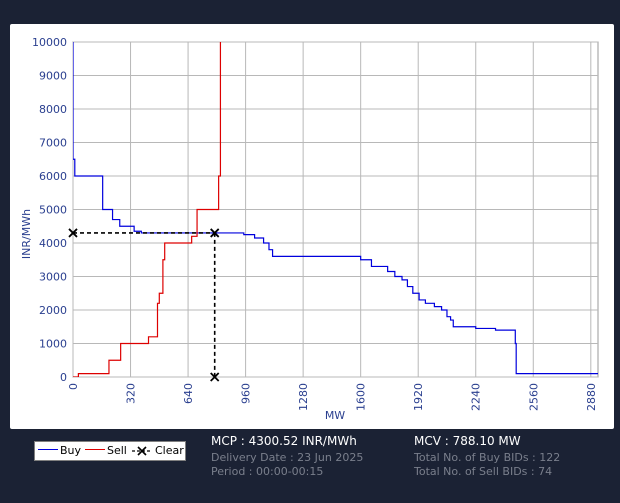  What do you see at coordinates (267, 471) in the screenshot?
I see `period-text: Period : 00:00-00:15` at bounding box center [267, 471].